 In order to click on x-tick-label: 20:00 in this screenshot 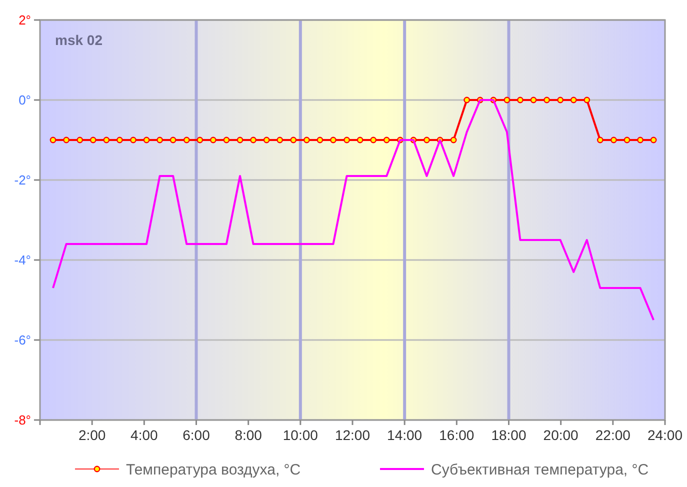, I will do `click(561, 435)`.